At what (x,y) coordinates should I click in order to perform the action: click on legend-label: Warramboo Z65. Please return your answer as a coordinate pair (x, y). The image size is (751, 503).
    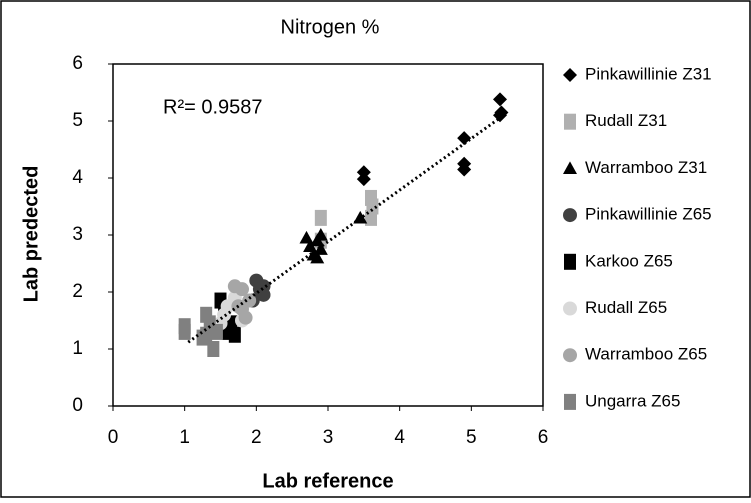
    Looking at the image, I should click on (646, 354).